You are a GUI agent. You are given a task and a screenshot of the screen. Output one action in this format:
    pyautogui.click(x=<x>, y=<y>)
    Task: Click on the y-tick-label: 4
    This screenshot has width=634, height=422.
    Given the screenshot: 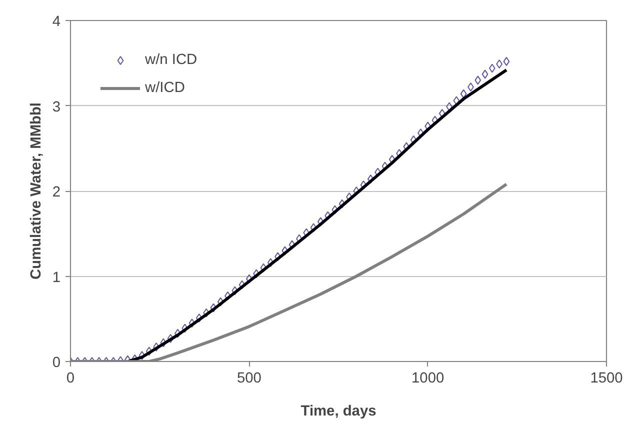 What is the action you would take?
    pyautogui.click(x=56, y=22)
    